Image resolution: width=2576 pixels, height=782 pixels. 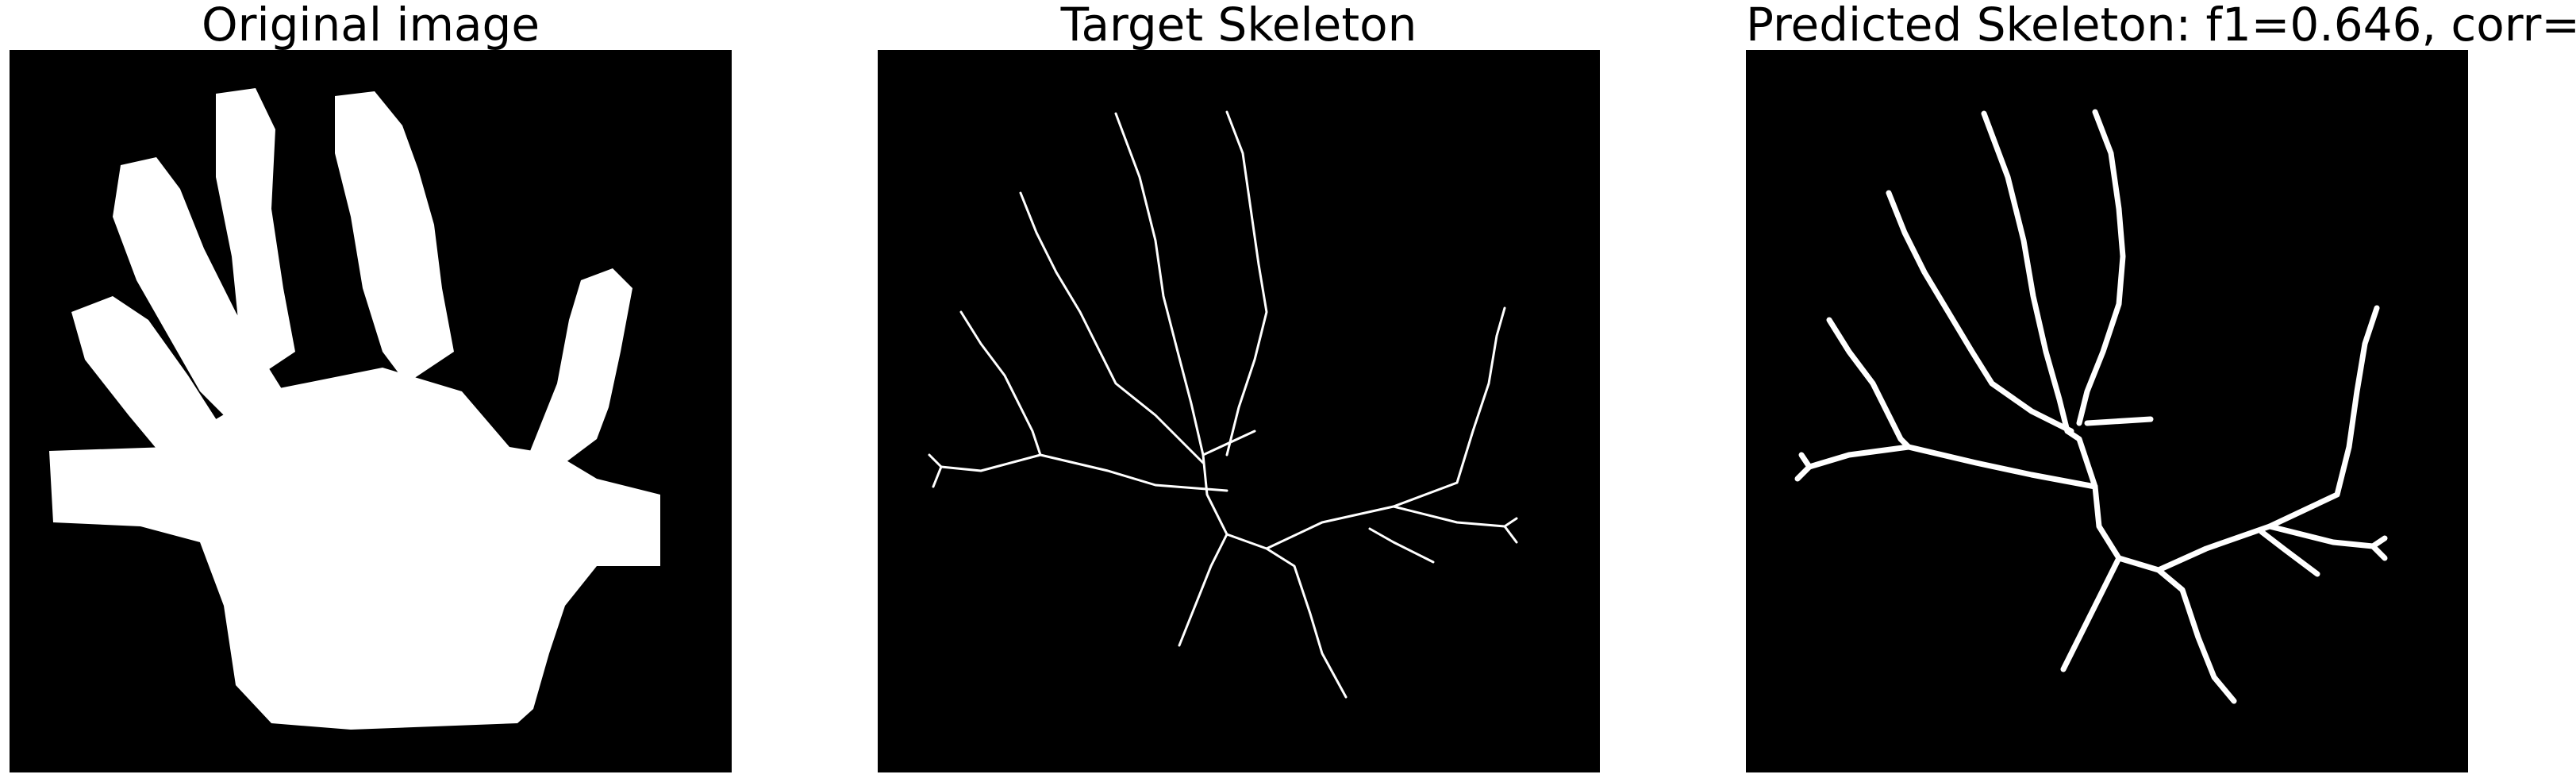 What do you see at coordinates (2161, 26) in the screenshot?
I see `panel-title-predicted: Predicted Skeleton: f1=0.646, corr=0.690` at bounding box center [2161, 26].